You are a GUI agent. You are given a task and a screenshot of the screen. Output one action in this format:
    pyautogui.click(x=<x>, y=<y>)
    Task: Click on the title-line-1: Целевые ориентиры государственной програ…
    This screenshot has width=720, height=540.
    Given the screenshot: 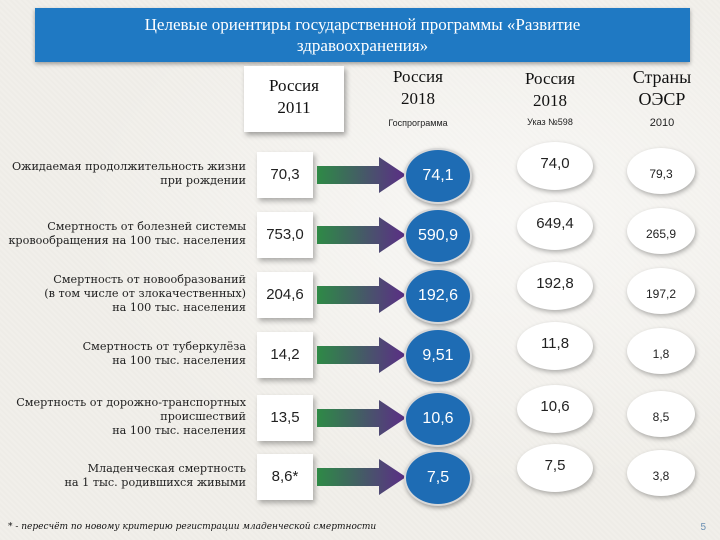 What is the action you would take?
    pyautogui.click(x=362, y=24)
    